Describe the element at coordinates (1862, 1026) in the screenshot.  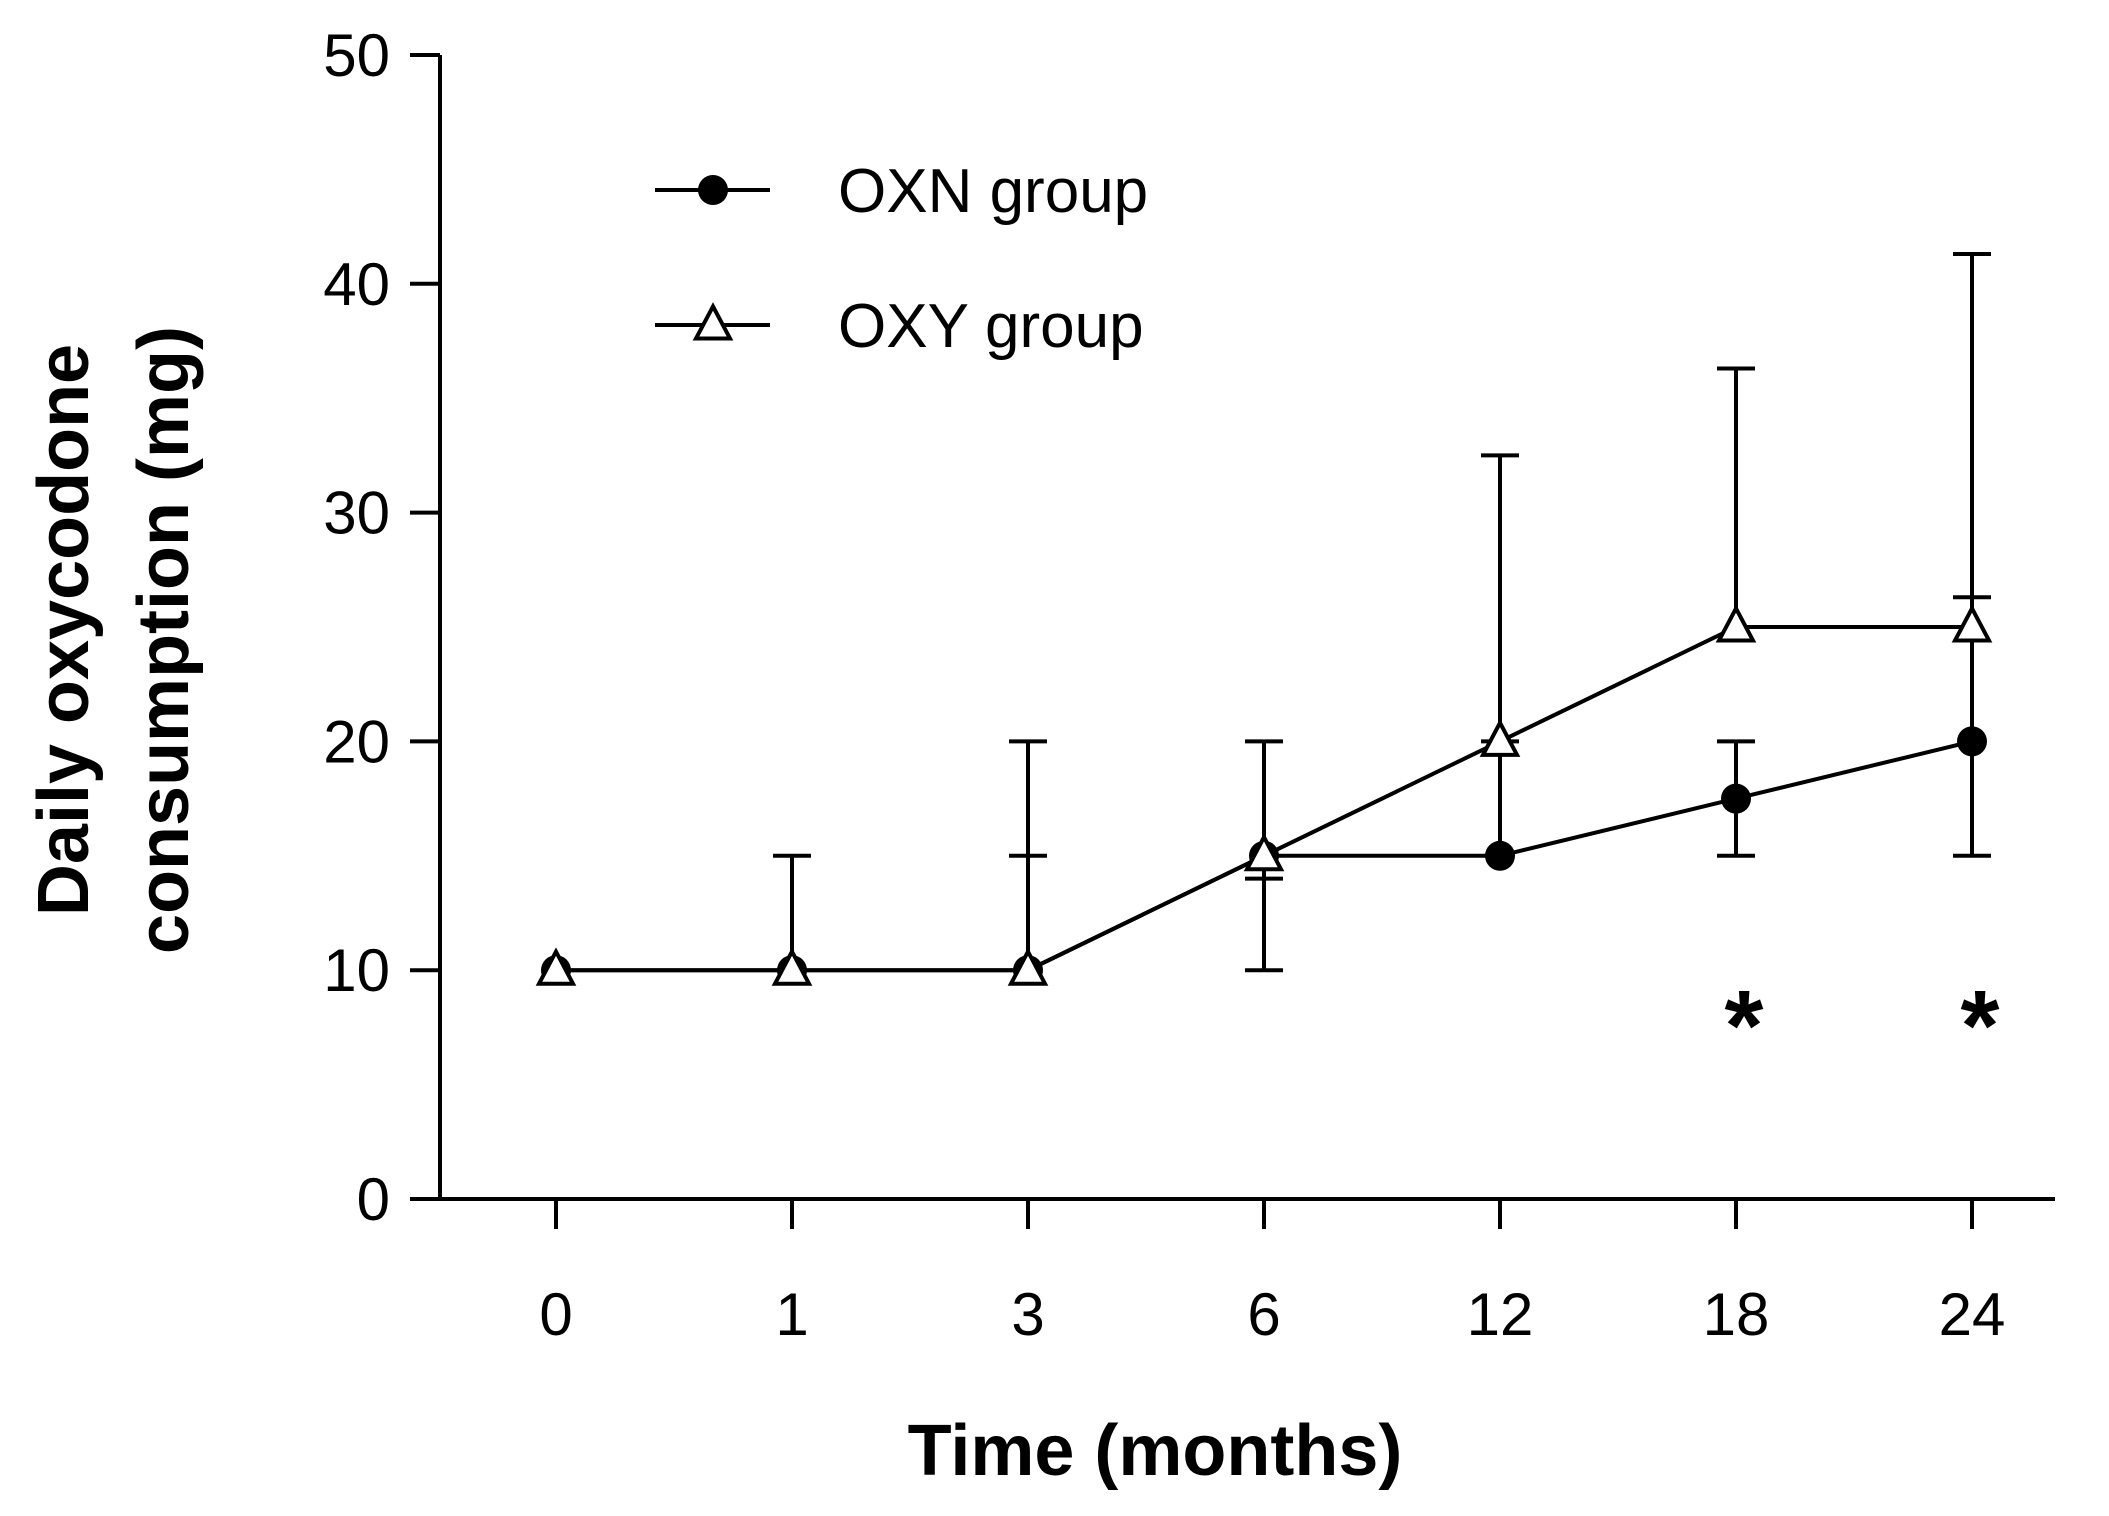
I see `annotations: * *` at that location.